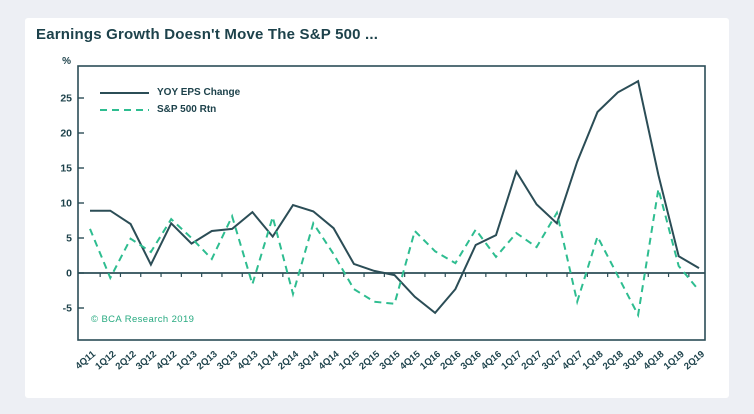 Image resolution: width=754 pixels, height=414 pixels. What do you see at coordinates (694, 360) in the screenshot?
I see `x-tick-label: 2Q19` at bounding box center [694, 360].